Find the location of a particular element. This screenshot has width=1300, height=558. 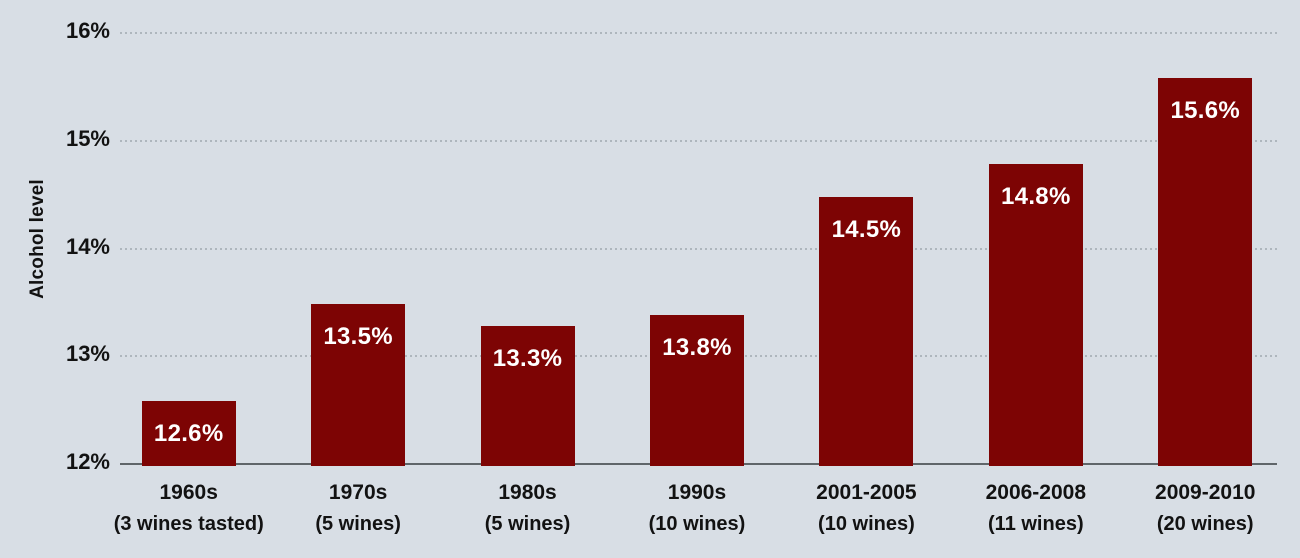

bar-column: 12.6% is located at coordinates (188, 249).